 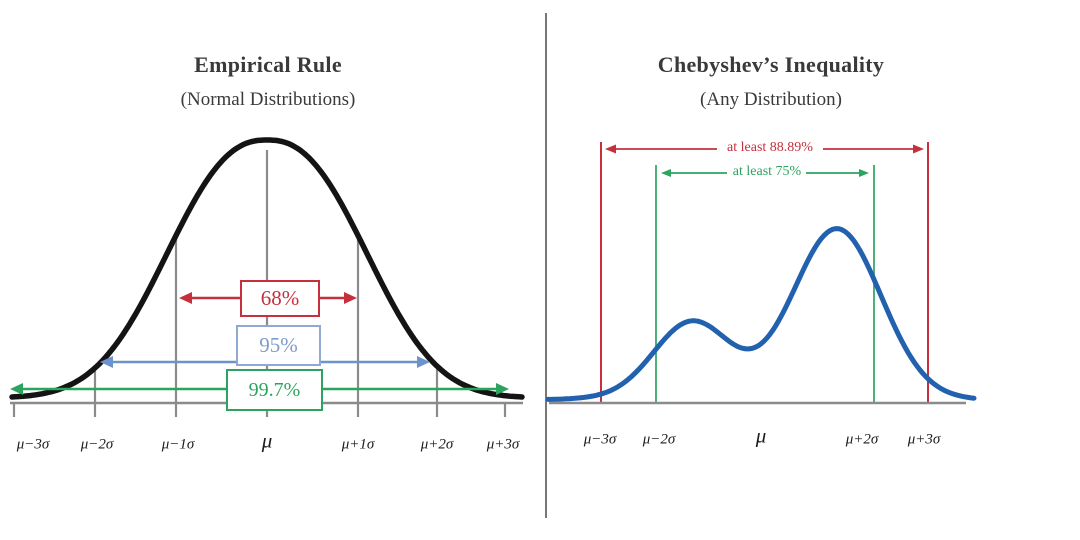 I want to click on arrowhead-68-right, so click(x=350, y=298).